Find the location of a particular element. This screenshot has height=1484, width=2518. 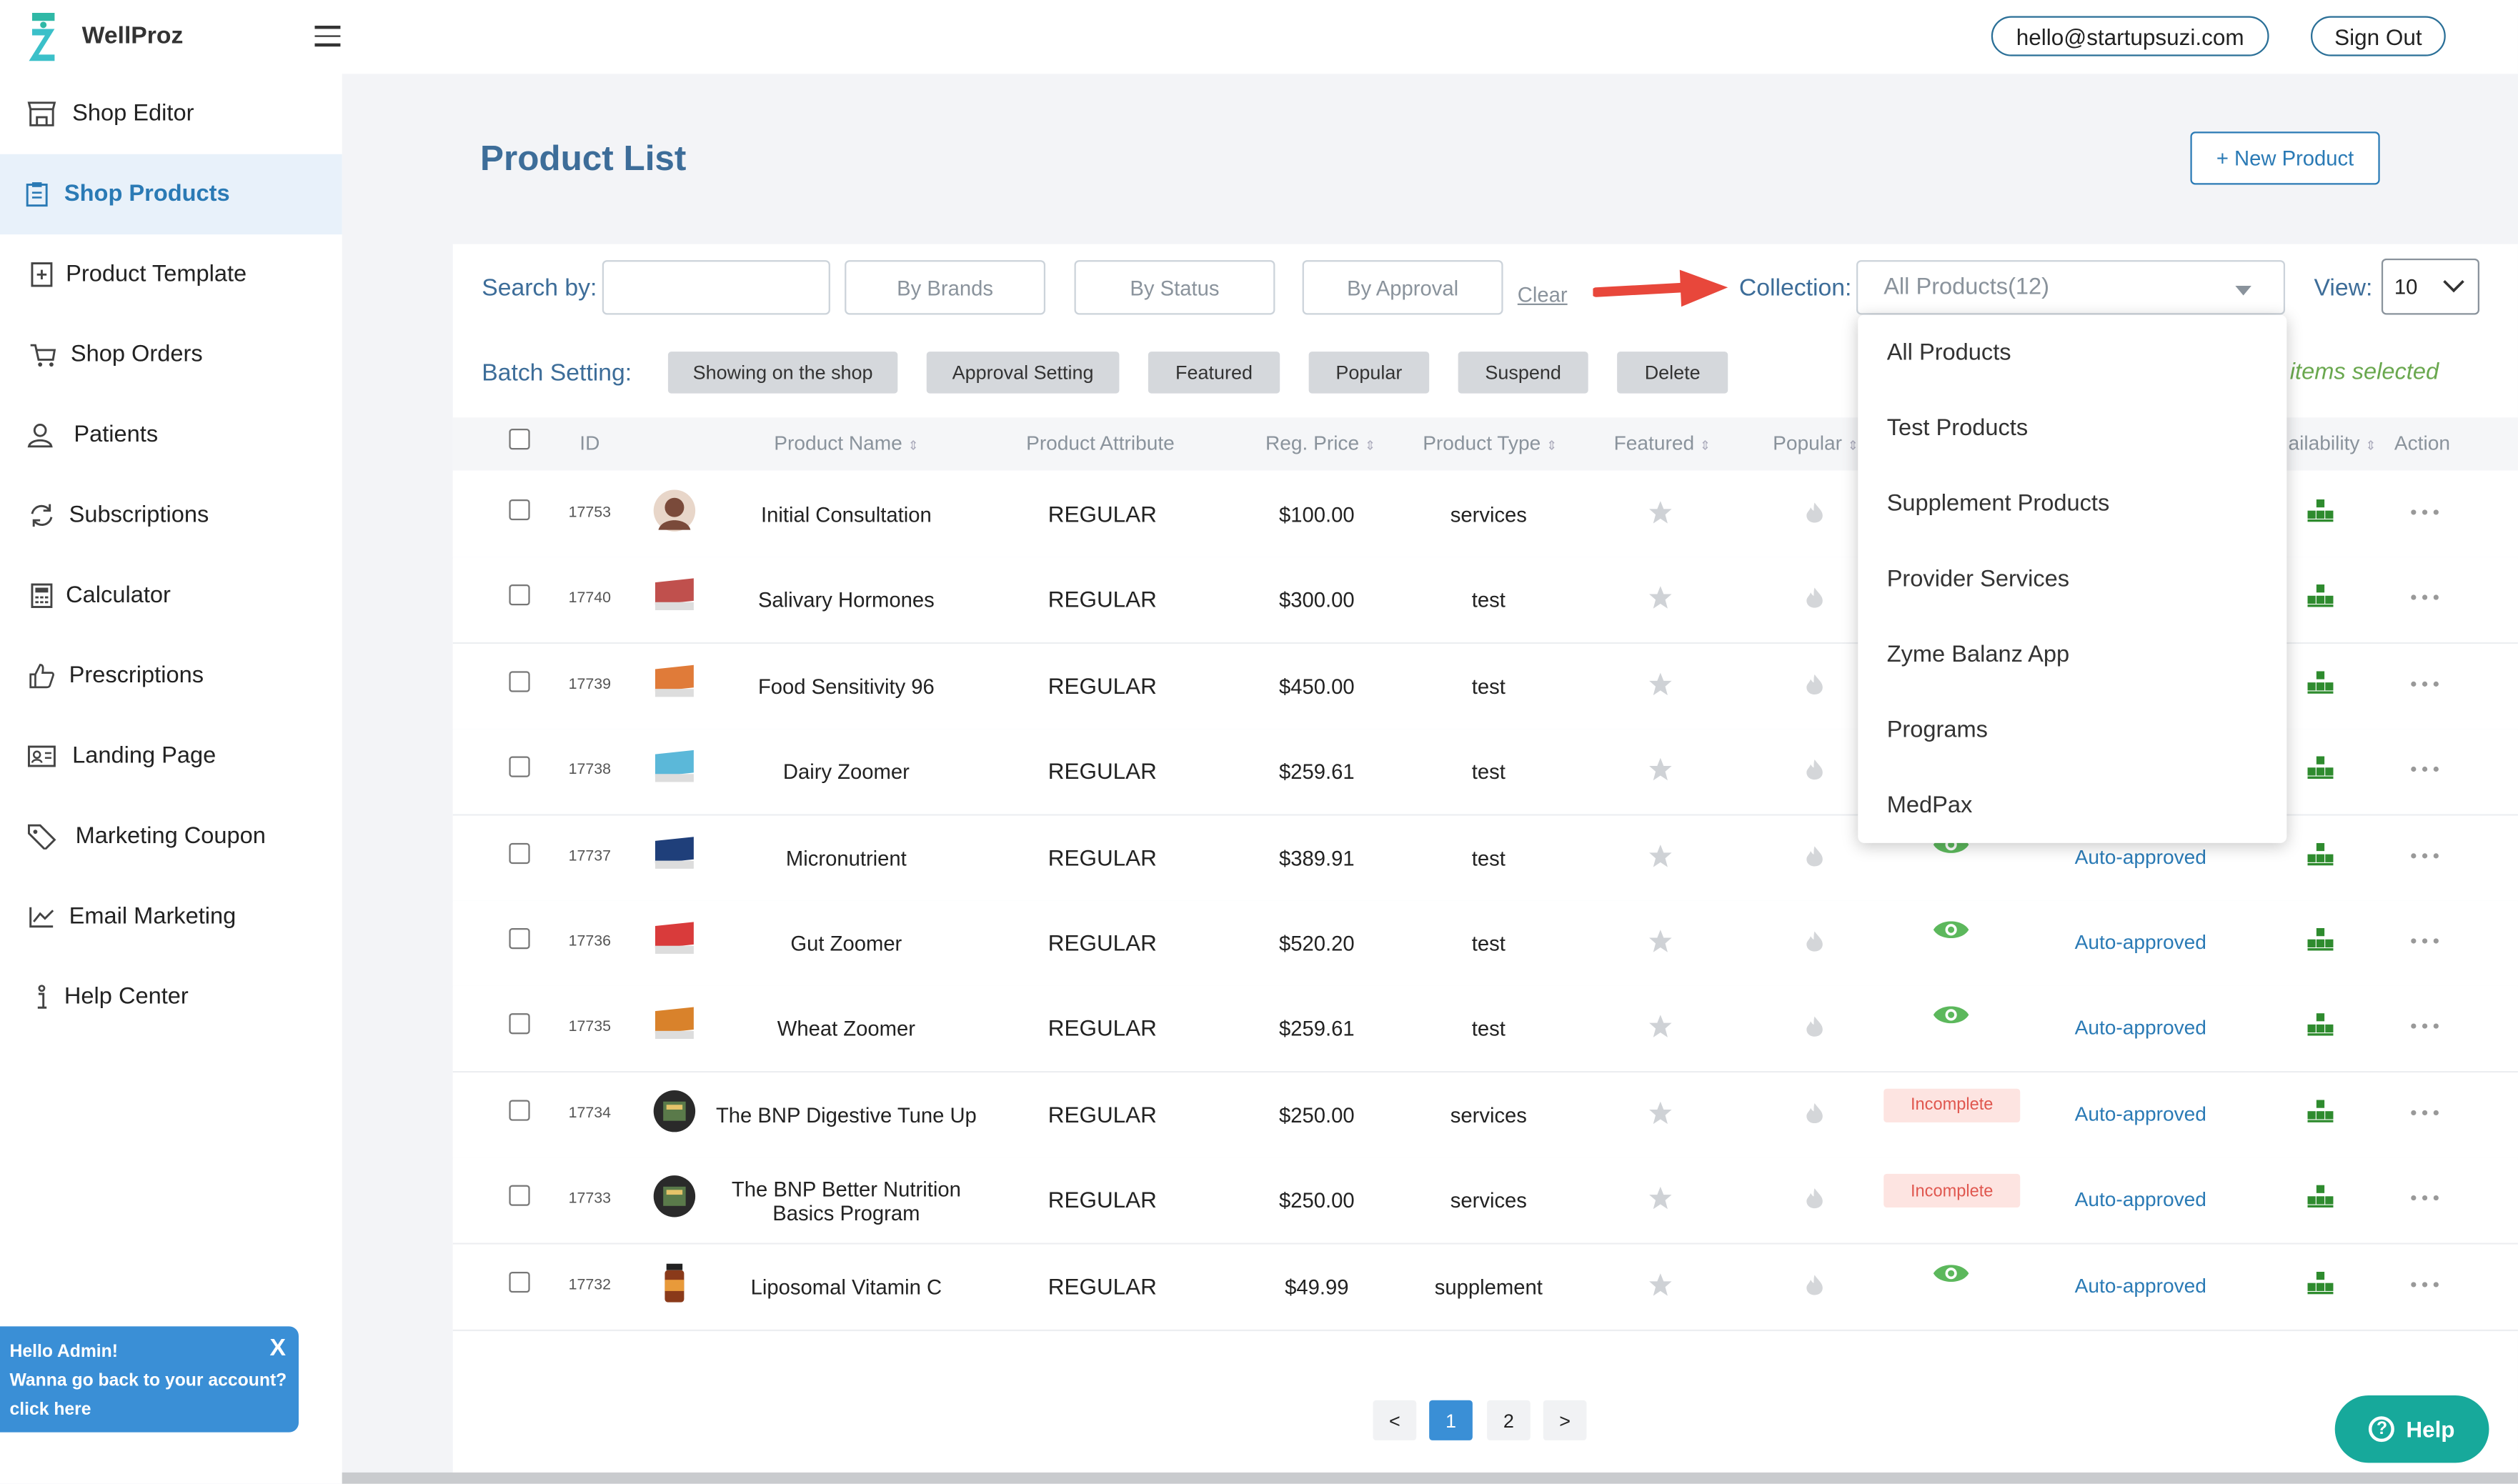

close-icon: X is located at coordinates (278, 1348).